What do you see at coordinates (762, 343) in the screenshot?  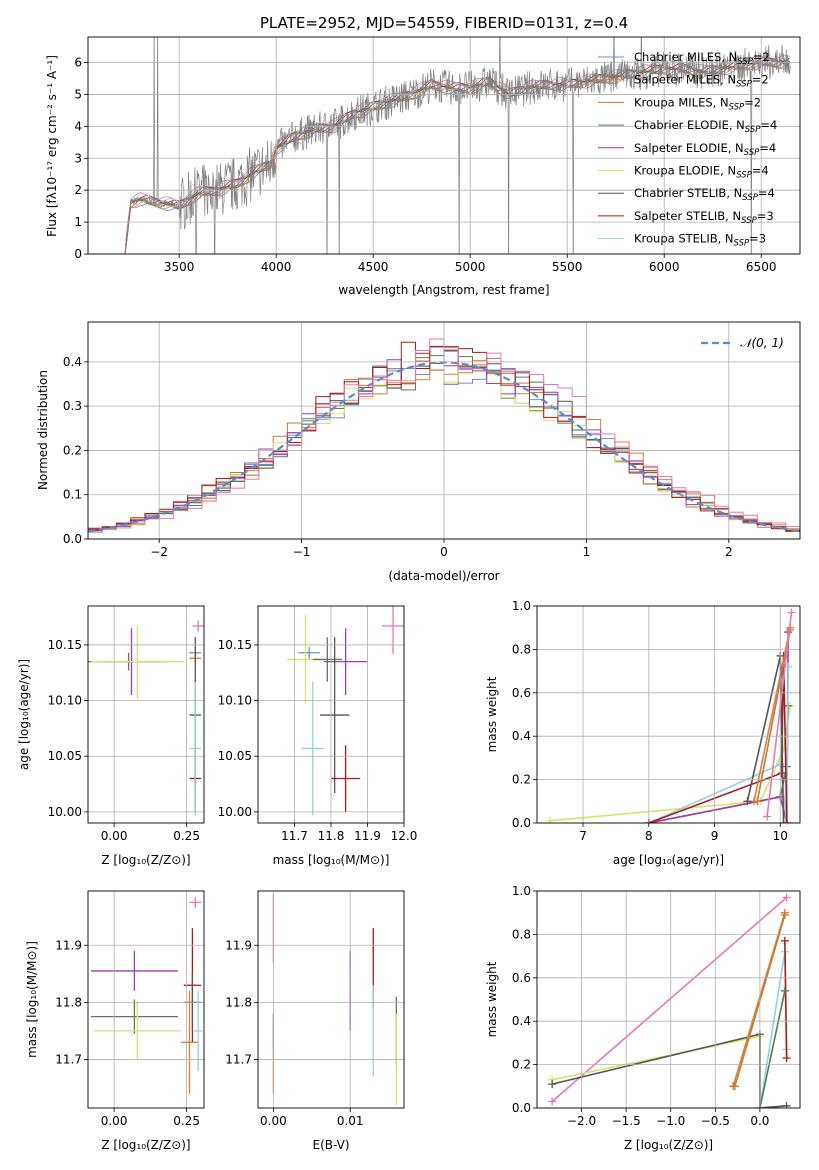 I see `legend-entry: 𝒩(0, 1)` at bounding box center [762, 343].